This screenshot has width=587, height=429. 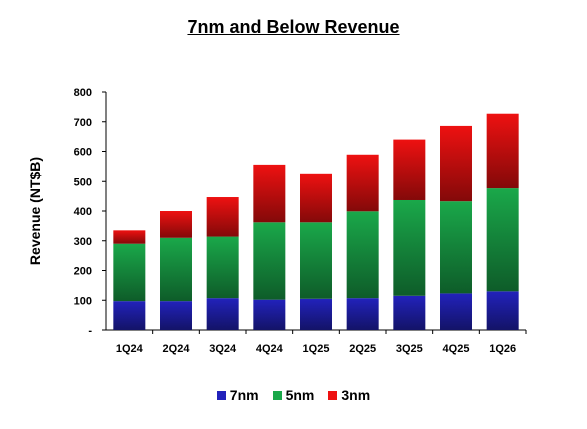 I want to click on x-tick-label: 4Q24, so click(x=270, y=349).